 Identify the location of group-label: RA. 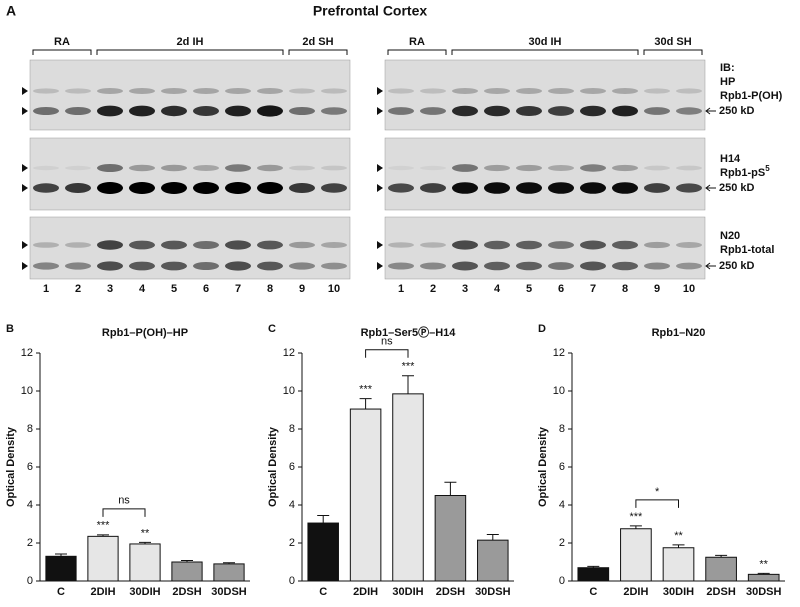
(417, 42).